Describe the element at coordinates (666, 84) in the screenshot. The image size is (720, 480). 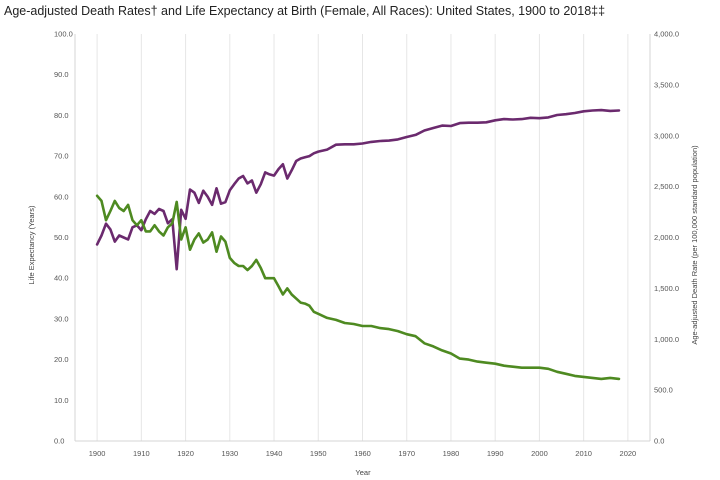
I see `y-right-tick-label: 3,500.0` at that location.